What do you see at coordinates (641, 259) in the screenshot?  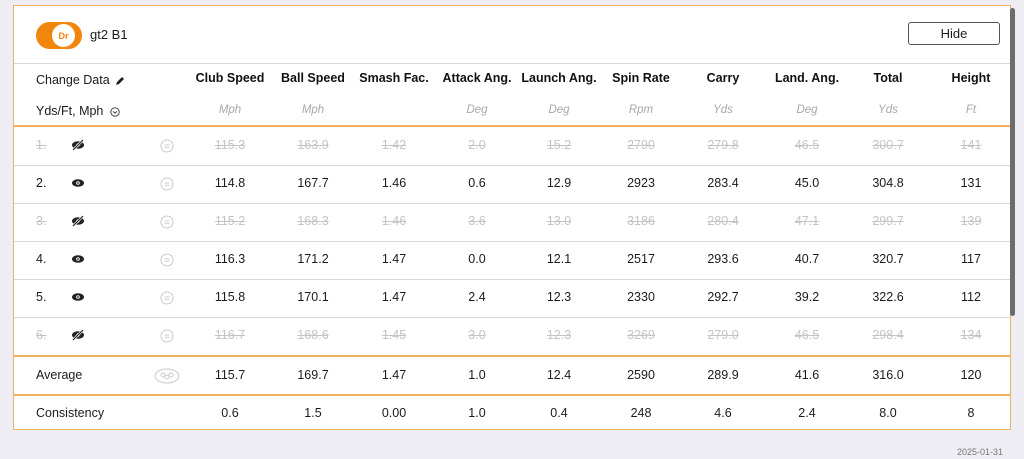 I see `table-cell: 2517` at bounding box center [641, 259].